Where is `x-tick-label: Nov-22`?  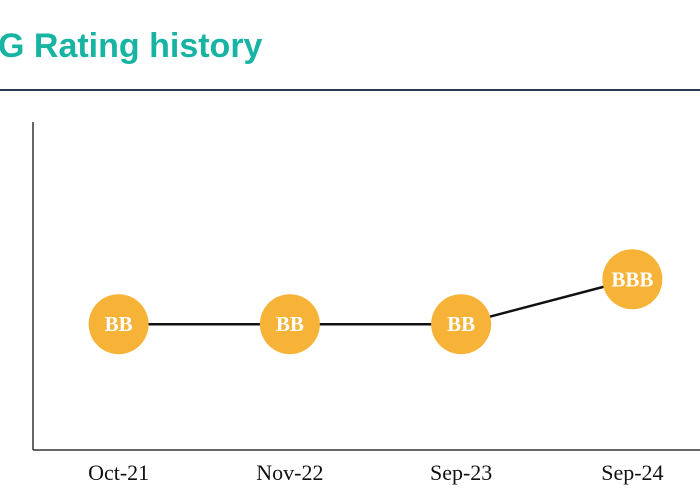
x-tick-label: Nov-22 is located at coordinates (289, 472).